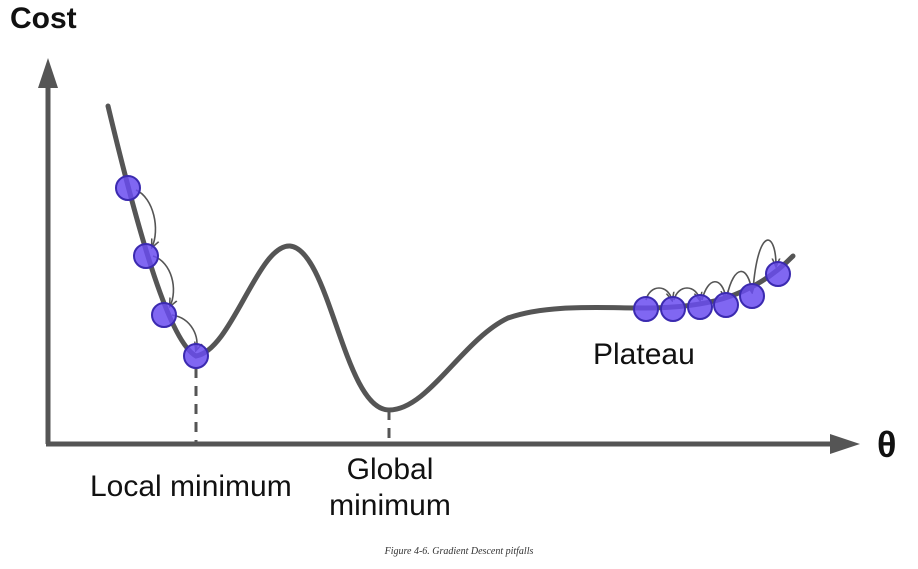 The image size is (918, 569). Describe the element at coordinates (644, 354) in the screenshot. I see `plateau-label: Plateau` at that location.